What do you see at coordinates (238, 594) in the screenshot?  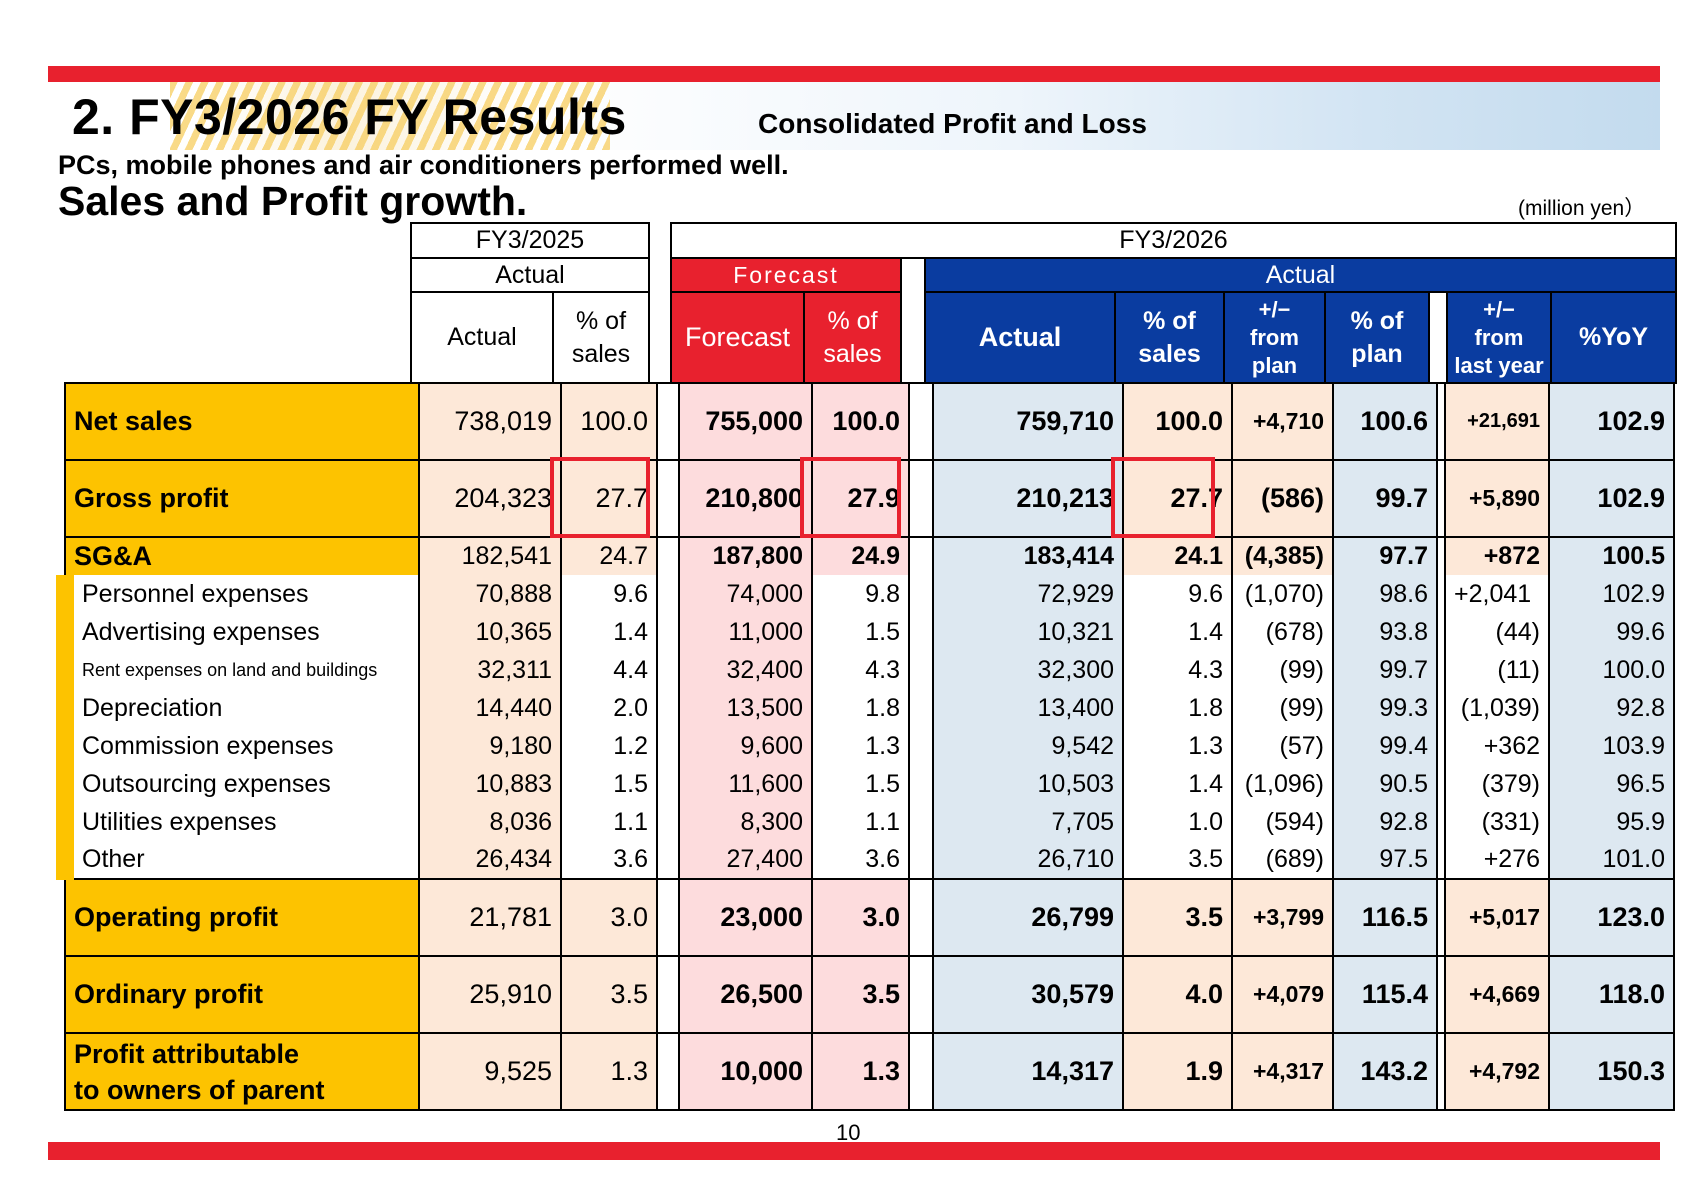 I see `row-label: Personnel expenses` at bounding box center [238, 594].